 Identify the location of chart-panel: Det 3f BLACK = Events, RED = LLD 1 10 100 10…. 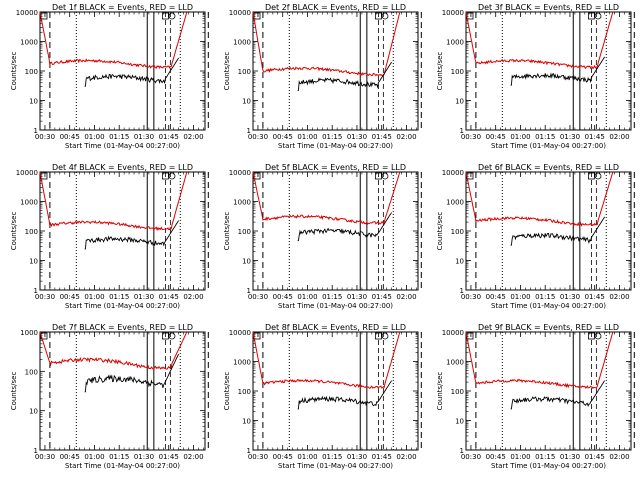
(535, 76).